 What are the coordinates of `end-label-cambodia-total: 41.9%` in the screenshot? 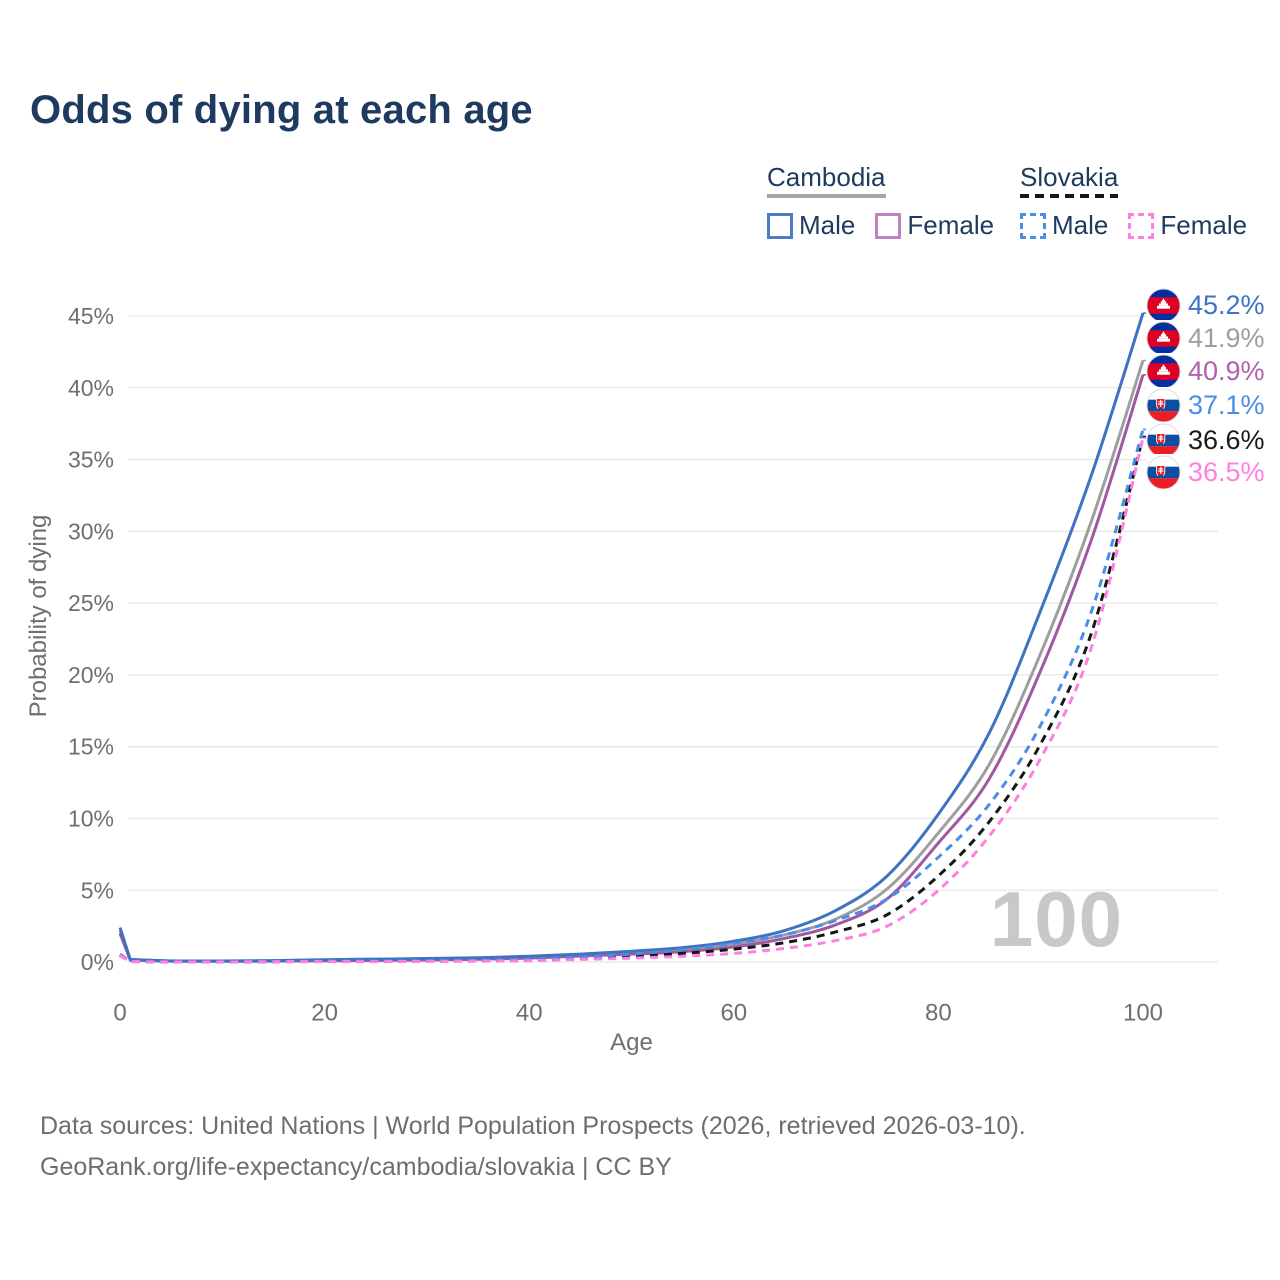 It's located at (1207, 338).